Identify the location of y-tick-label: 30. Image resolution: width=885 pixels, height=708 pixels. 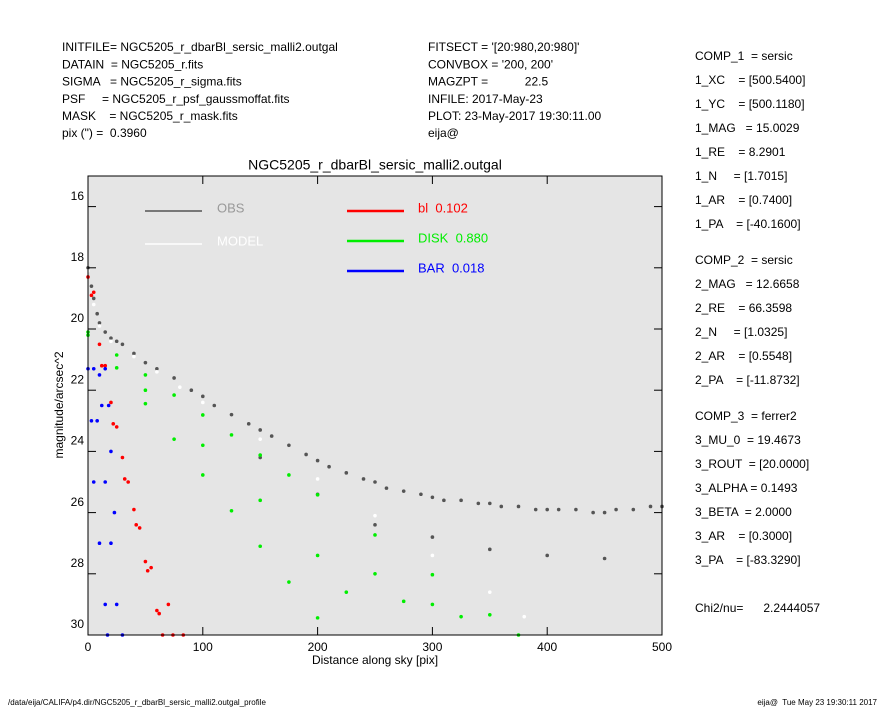
(78, 624).